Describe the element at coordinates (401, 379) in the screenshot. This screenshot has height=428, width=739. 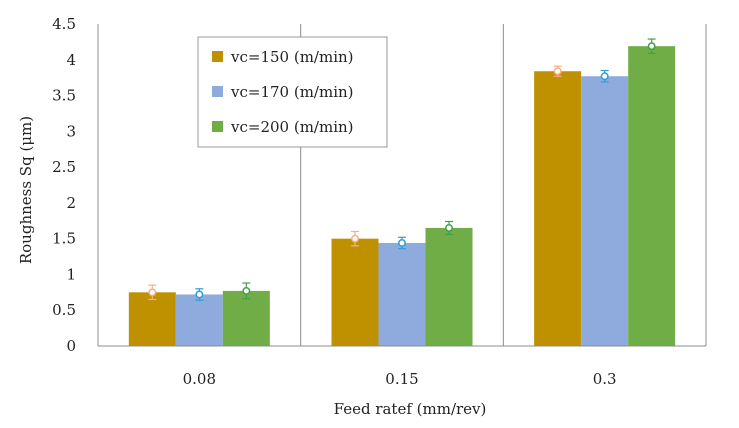
I see `x-tick-label: 0.15` at that location.